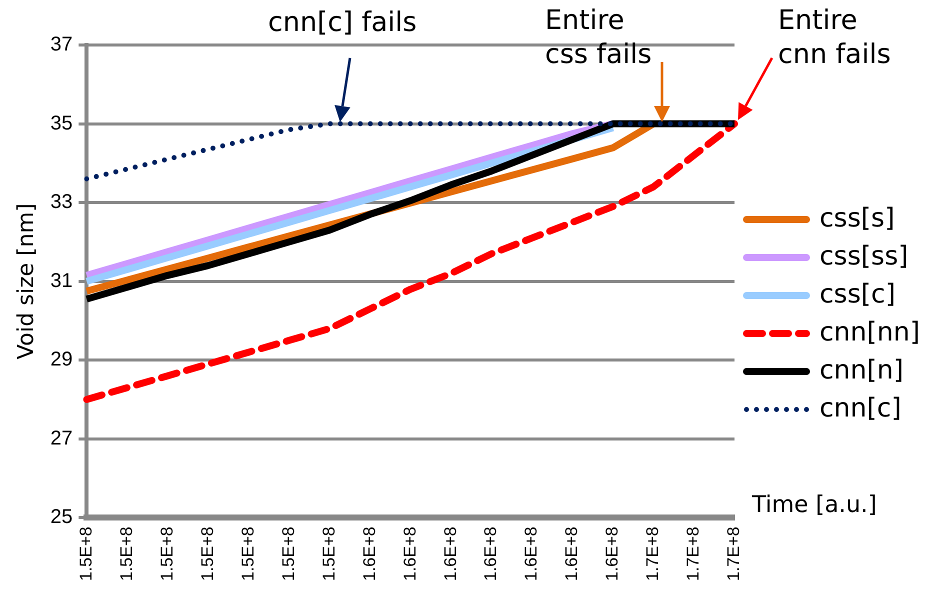 This screenshot has height=592, width=935. Describe the element at coordinates (864, 256) in the screenshot. I see `legend-label: css[ss]` at that location.